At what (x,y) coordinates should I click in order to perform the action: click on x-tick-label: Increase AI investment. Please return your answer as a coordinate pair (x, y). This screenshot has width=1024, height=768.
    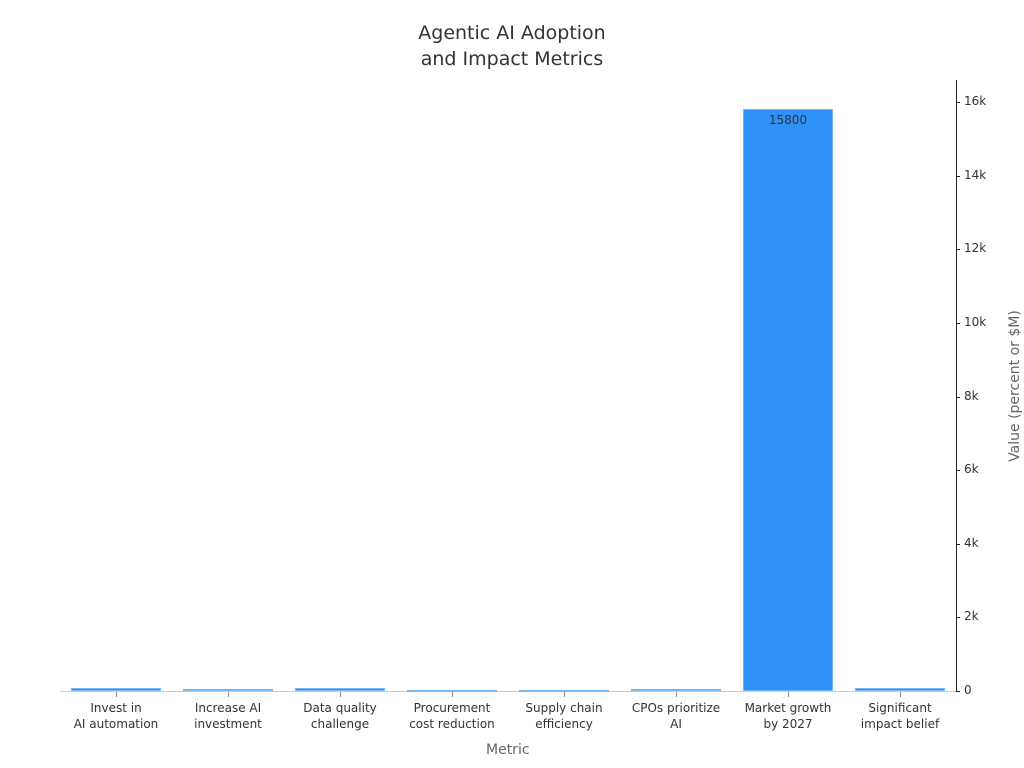
    Looking at the image, I should click on (228, 716).